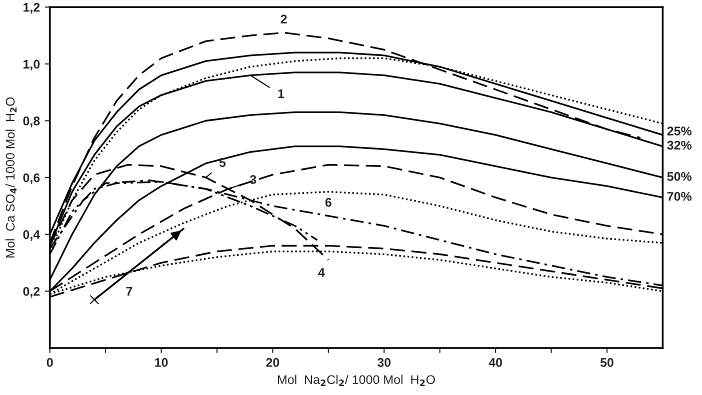 Image resolution: width=702 pixels, height=395 pixels. I want to click on x-tick-label: 30, so click(384, 362).